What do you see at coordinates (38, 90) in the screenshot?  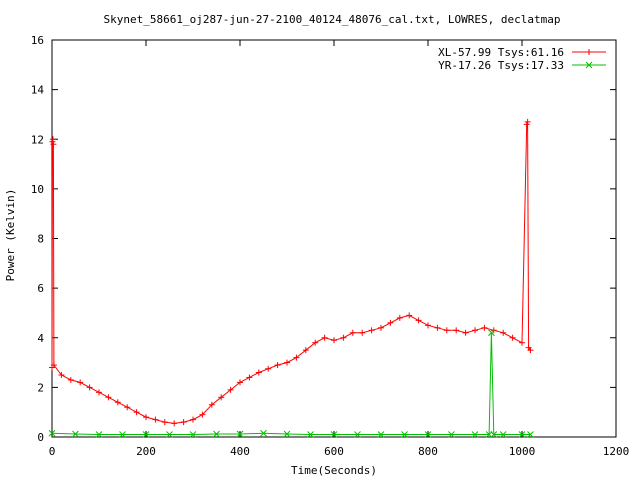 I see `y-tick-label: 14` at bounding box center [38, 90].